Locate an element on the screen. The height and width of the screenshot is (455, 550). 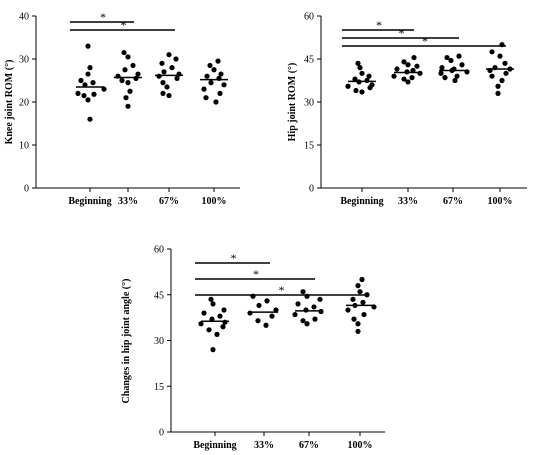
x-tick-label: 33% is located at coordinates (408, 201).